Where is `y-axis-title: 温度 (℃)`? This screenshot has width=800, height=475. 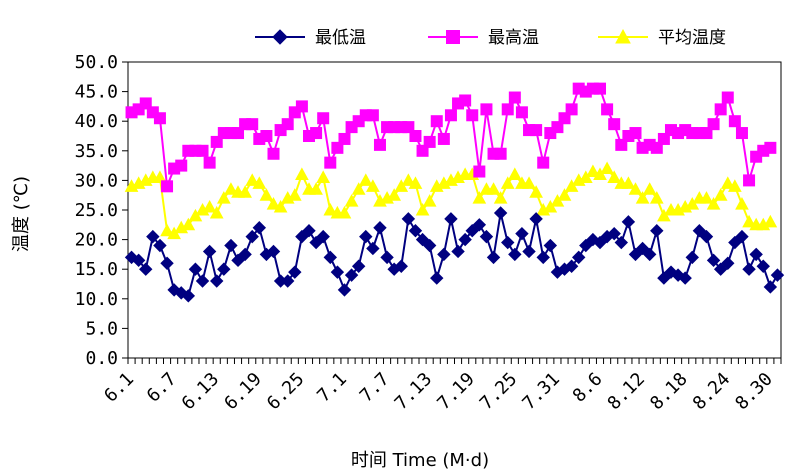 y-axis-title: 温度 (℃) is located at coordinates (21, 214).